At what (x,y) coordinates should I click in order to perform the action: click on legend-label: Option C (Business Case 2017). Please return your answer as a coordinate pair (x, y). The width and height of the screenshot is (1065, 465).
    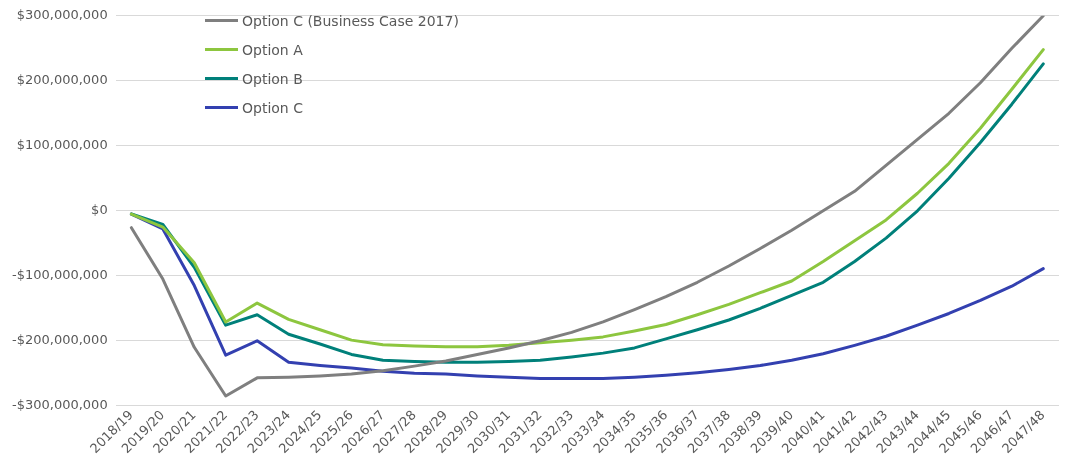
    Looking at the image, I should click on (350, 20).